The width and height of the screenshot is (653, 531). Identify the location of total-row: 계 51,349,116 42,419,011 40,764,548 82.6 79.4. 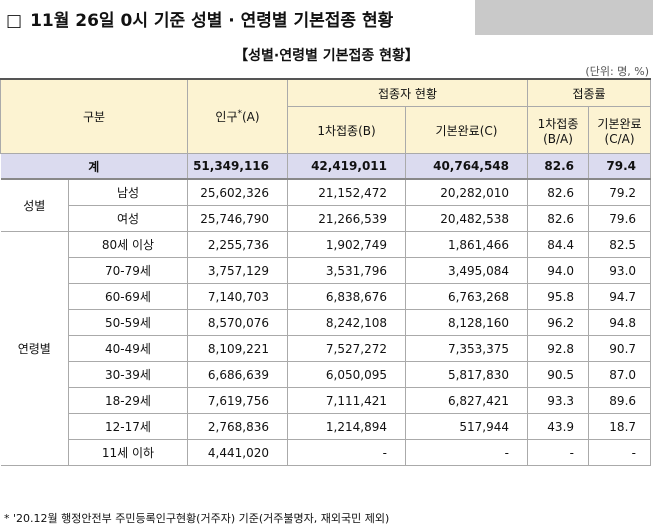
(326, 166).